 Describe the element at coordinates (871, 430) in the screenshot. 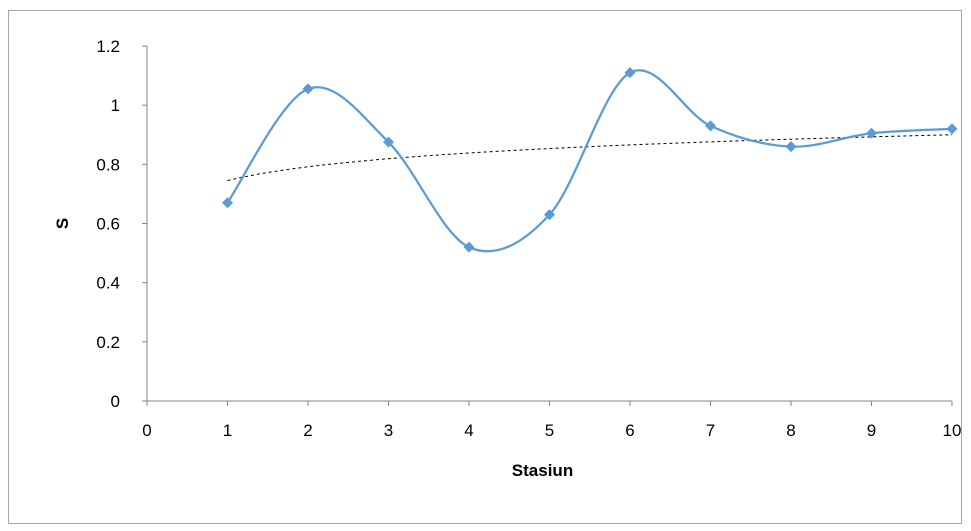

I see `x-tick-label: 9` at that location.